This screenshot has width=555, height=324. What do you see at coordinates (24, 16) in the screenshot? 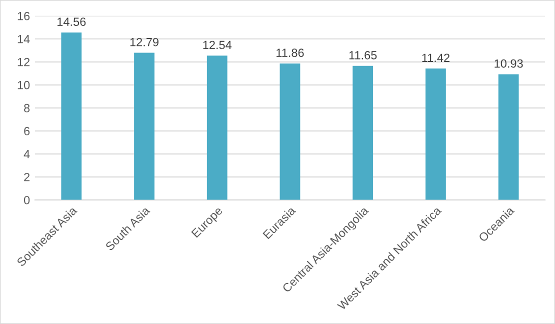
I see `y-tick-label: 16` at bounding box center [24, 16].